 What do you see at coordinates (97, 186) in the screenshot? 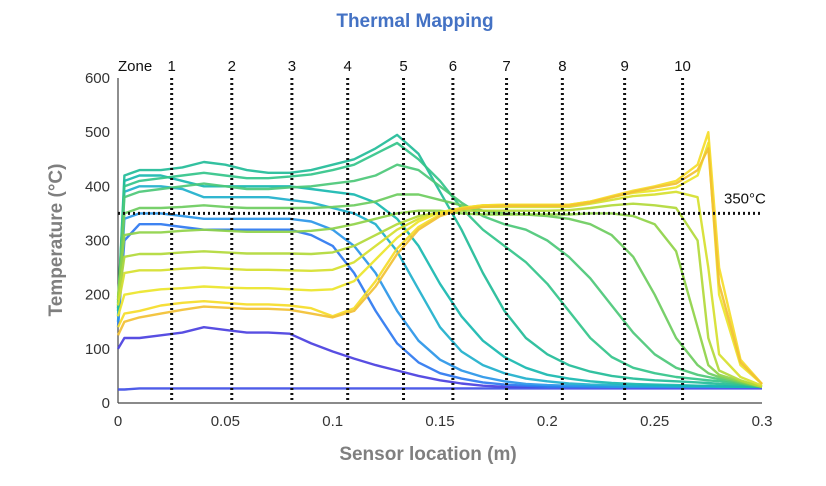
I see `y-tick-label: 400` at bounding box center [97, 186].